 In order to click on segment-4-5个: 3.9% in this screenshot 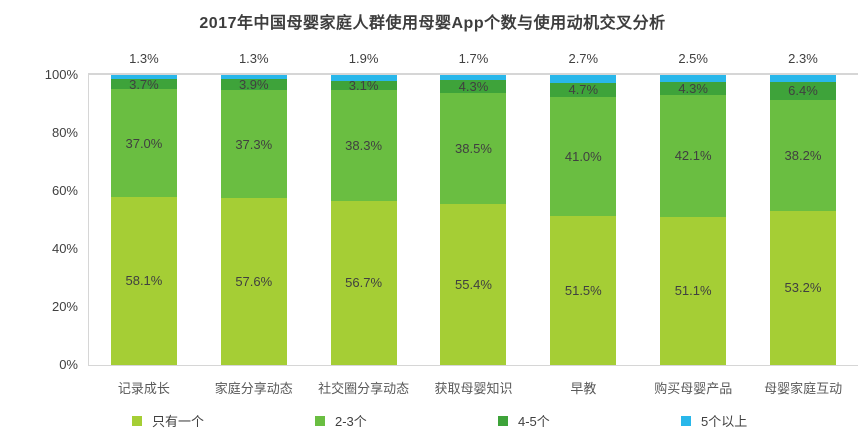, I will do `click(253, 84)`.